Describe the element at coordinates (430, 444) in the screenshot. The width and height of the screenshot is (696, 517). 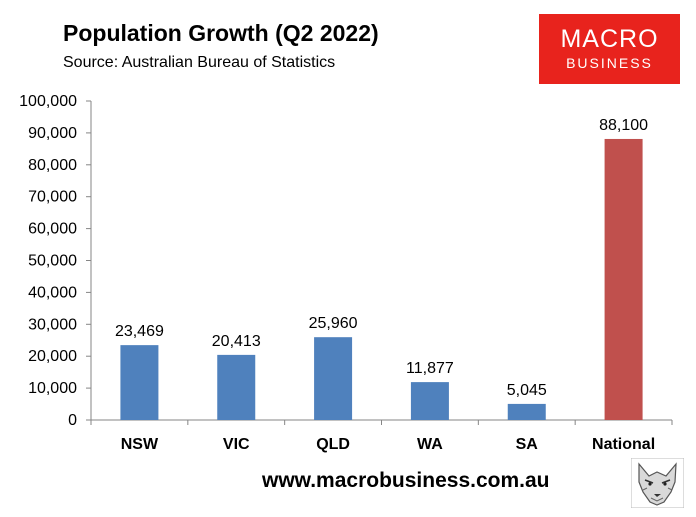
I see `x-tick-label: WA` at that location.